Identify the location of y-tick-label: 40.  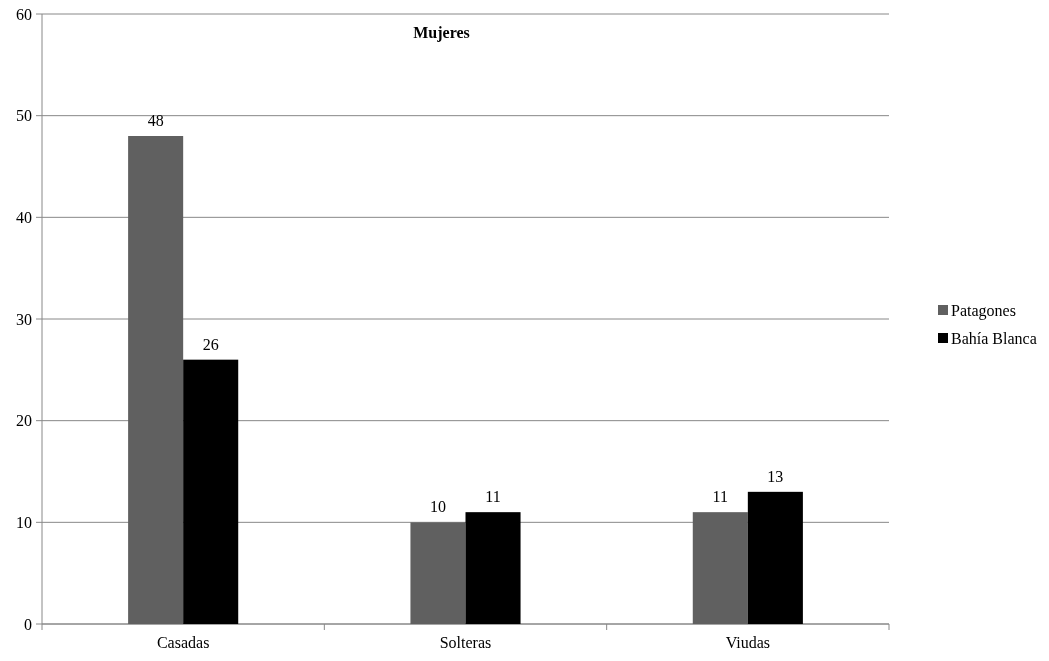
(24, 217).